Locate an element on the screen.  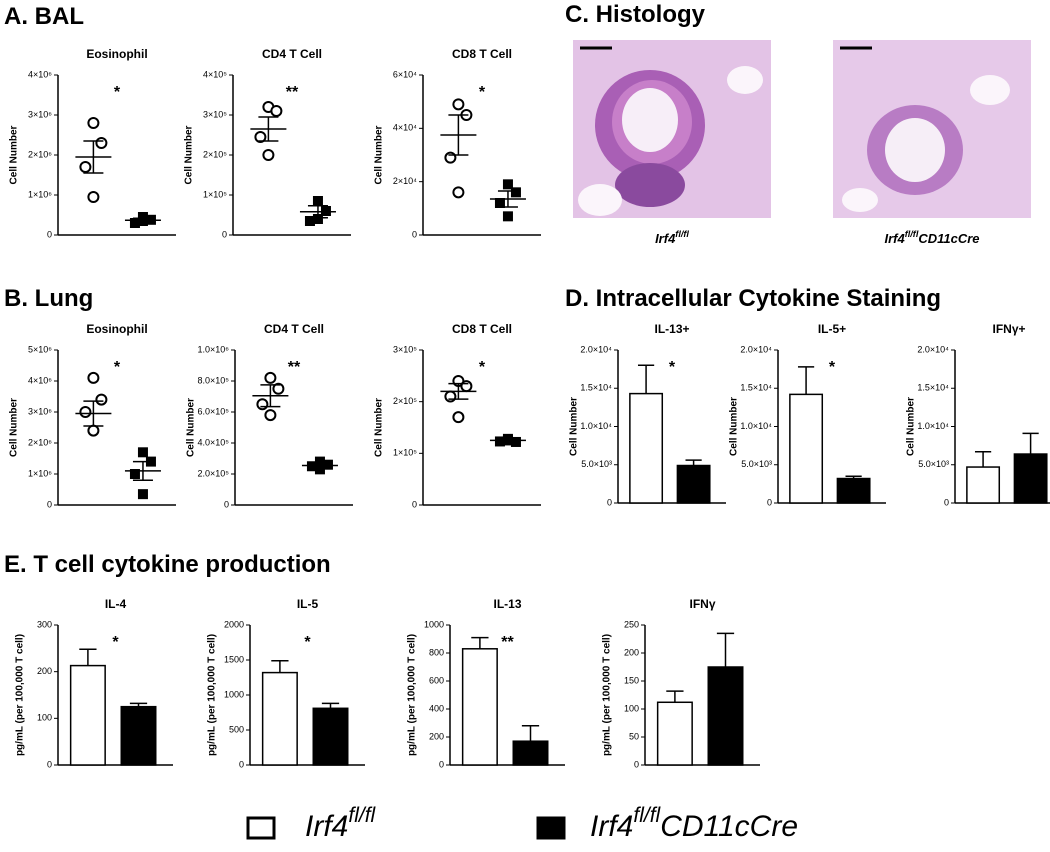
legend-swatch is located at coordinates (551, 828).